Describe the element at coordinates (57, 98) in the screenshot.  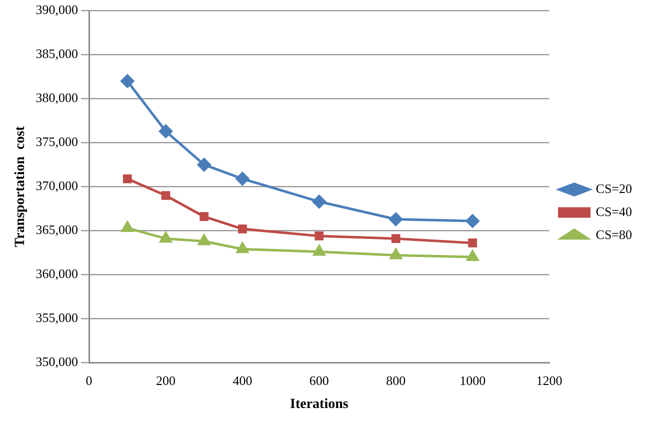
I see `y-tick-label: 380,000` at that location.